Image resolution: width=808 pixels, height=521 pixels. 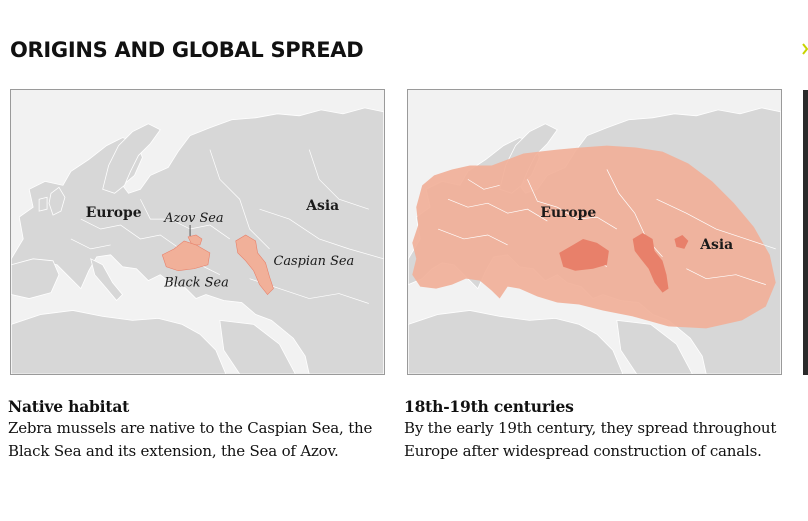 I want to click on scandinavia, so click(x=131, y=158).